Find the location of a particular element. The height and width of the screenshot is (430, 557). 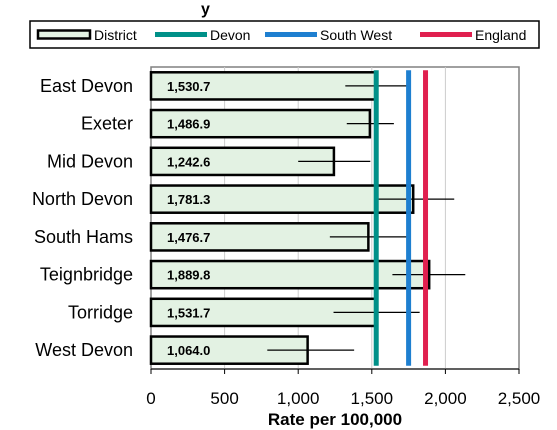

category-label-3: North Devon is located at coordinates (82, 199).